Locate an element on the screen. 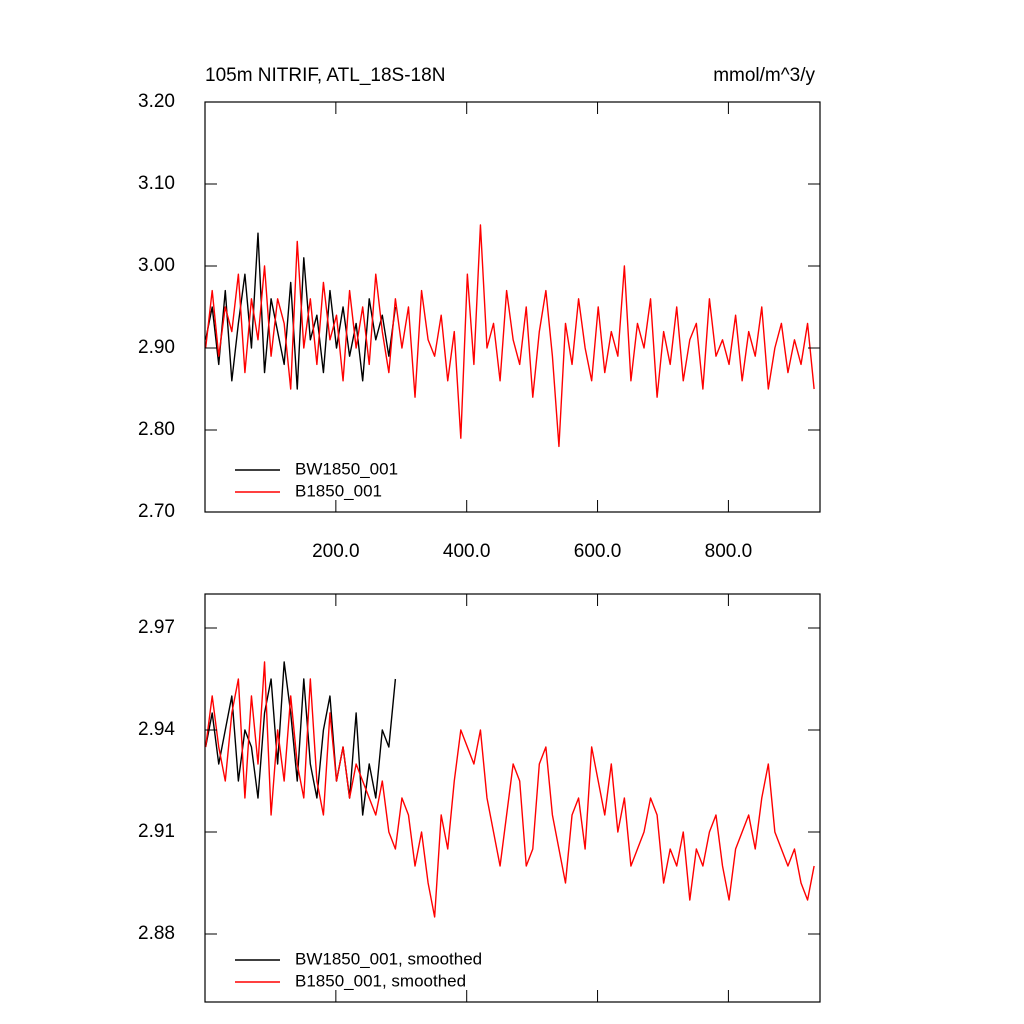 The width and height of the screenshot is (1024, 1024). legend-label: B1850_001 is located at coordinates (338, 490).